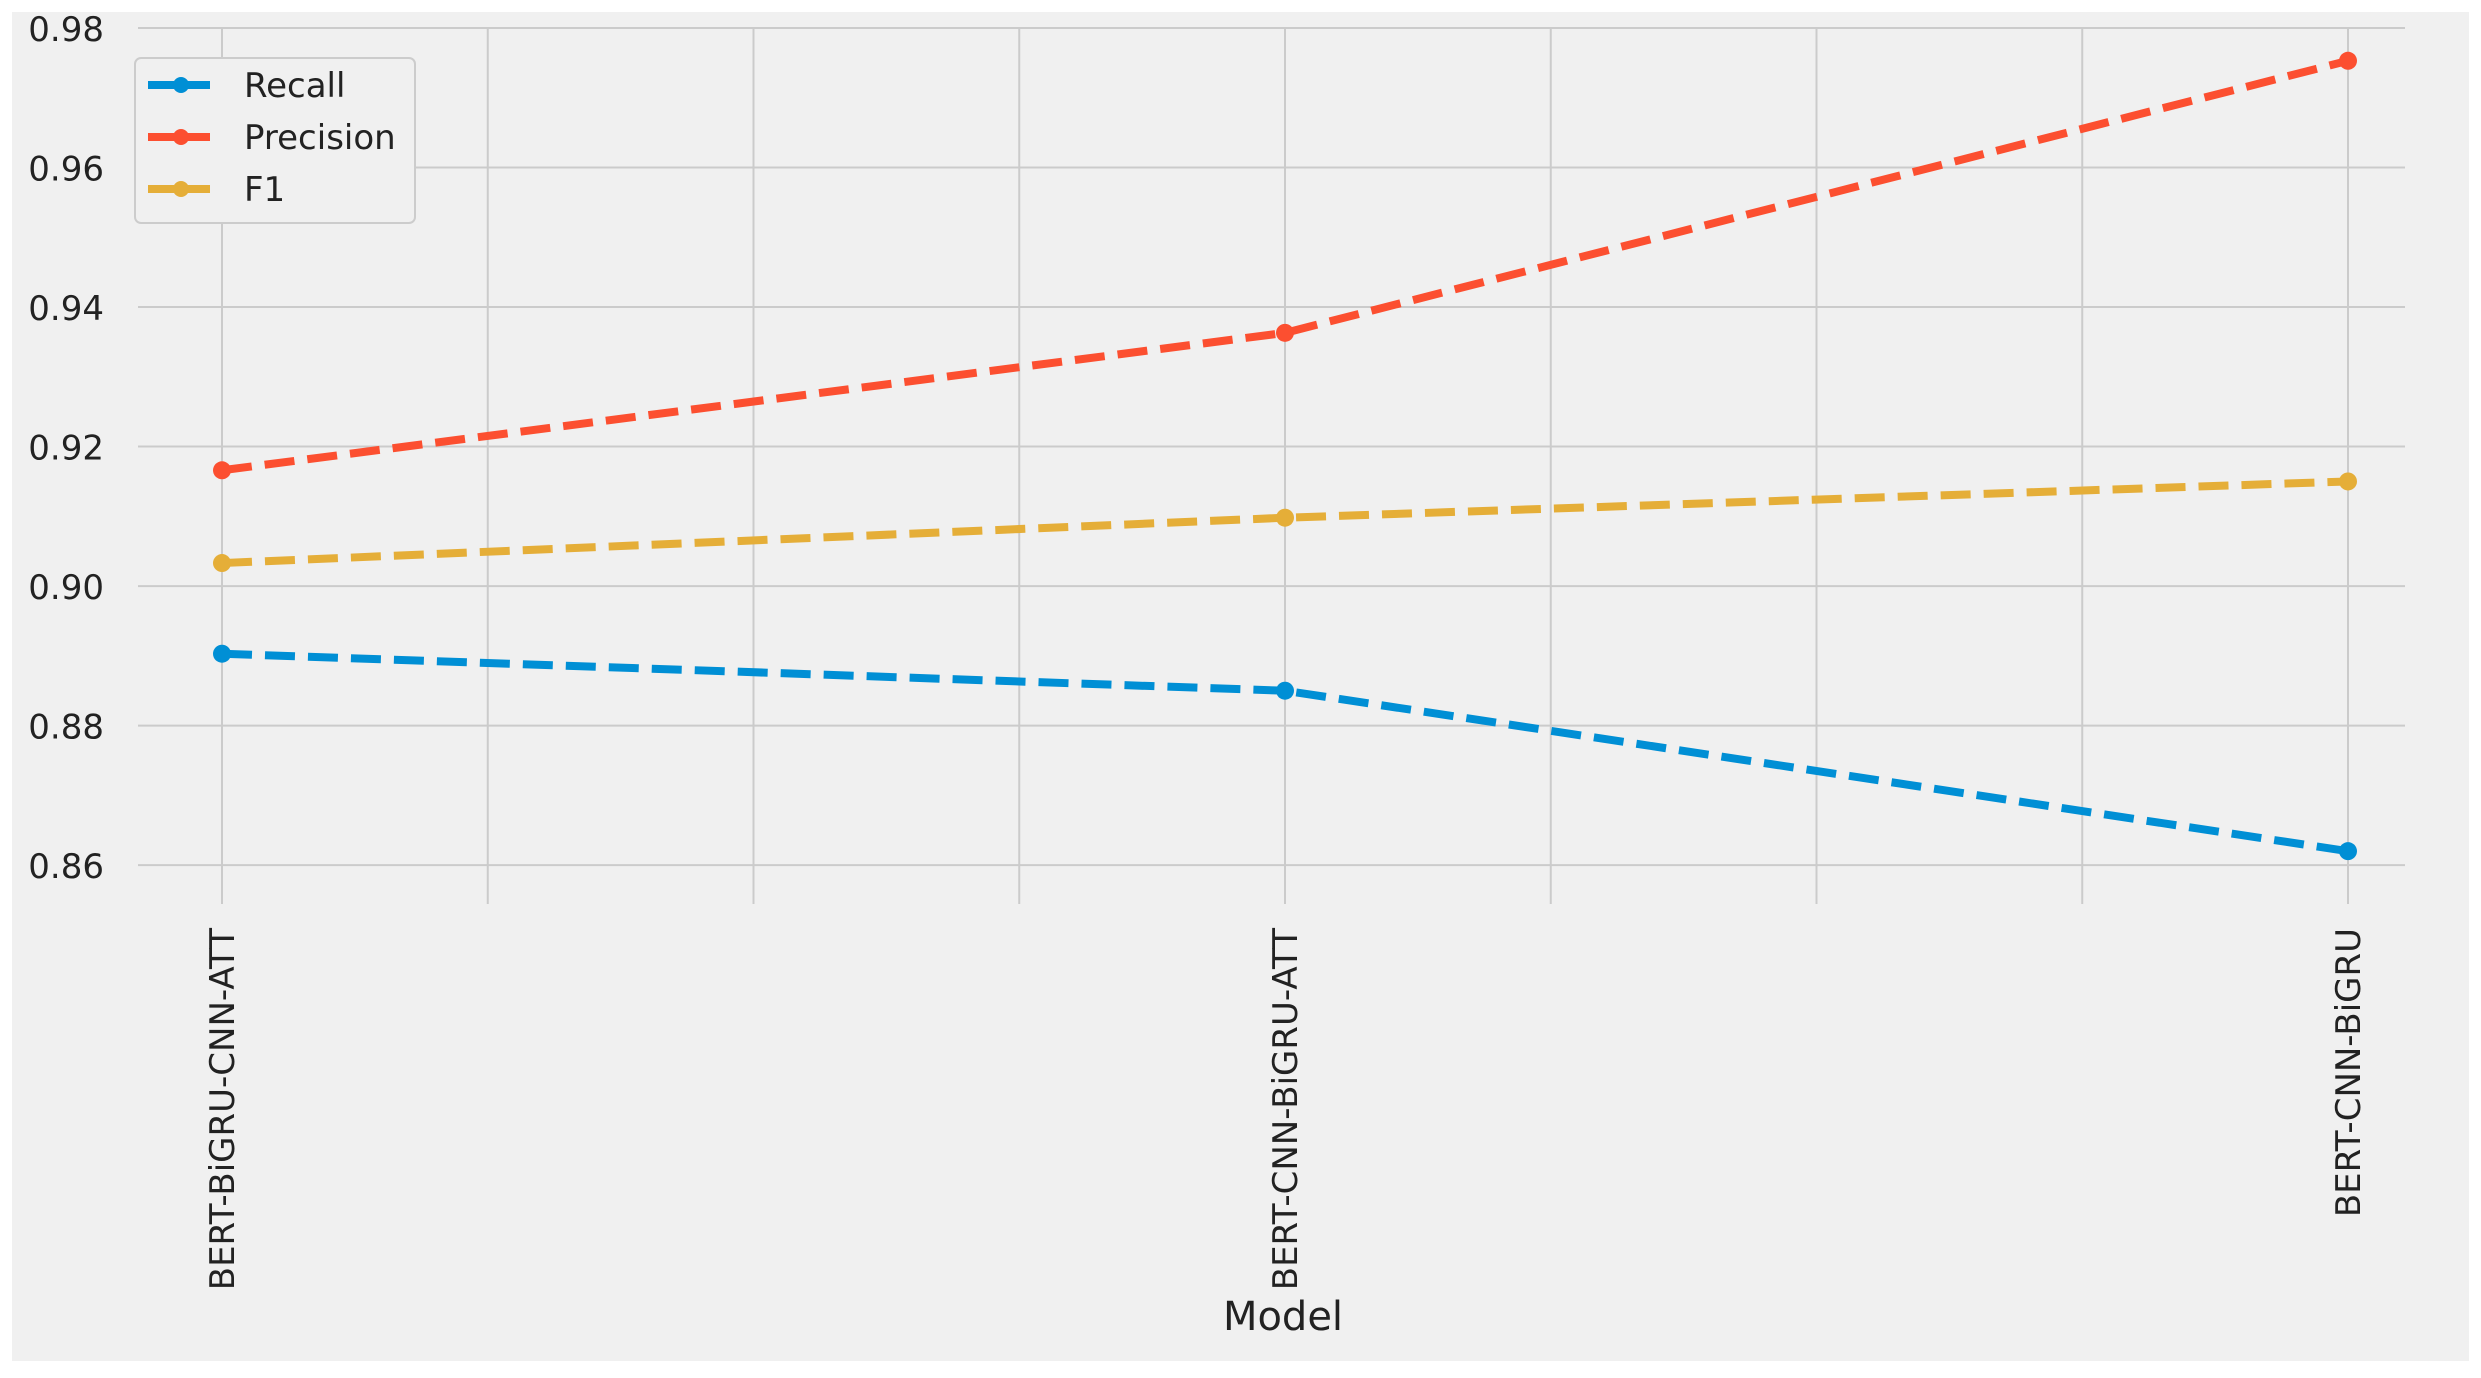 The width and height of the screenshot is (2481, 1378). I want to click on y-tick-label: 0.94, so click(66, 309).